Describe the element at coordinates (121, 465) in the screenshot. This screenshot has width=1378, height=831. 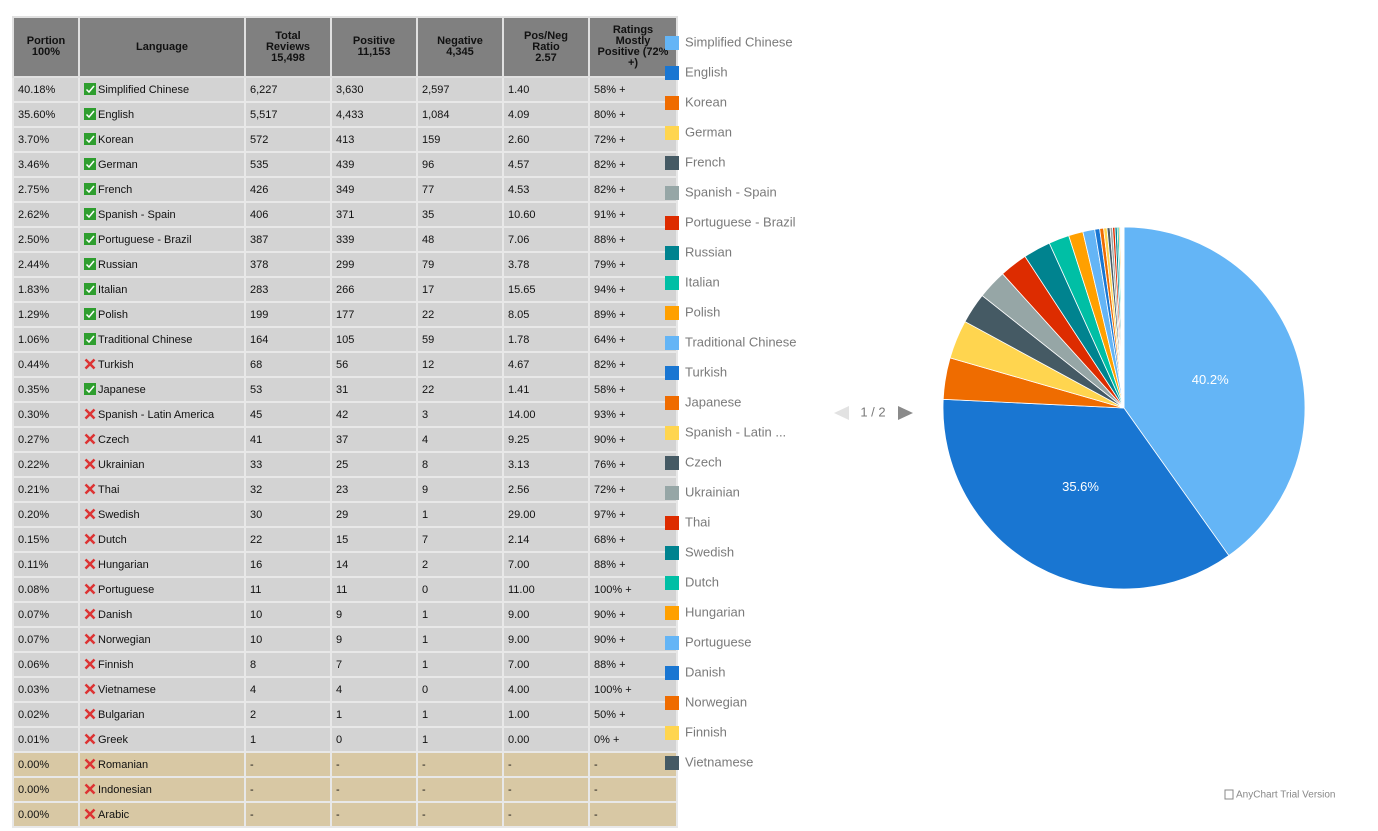
I see `language-name: Ukrainian` at that location.